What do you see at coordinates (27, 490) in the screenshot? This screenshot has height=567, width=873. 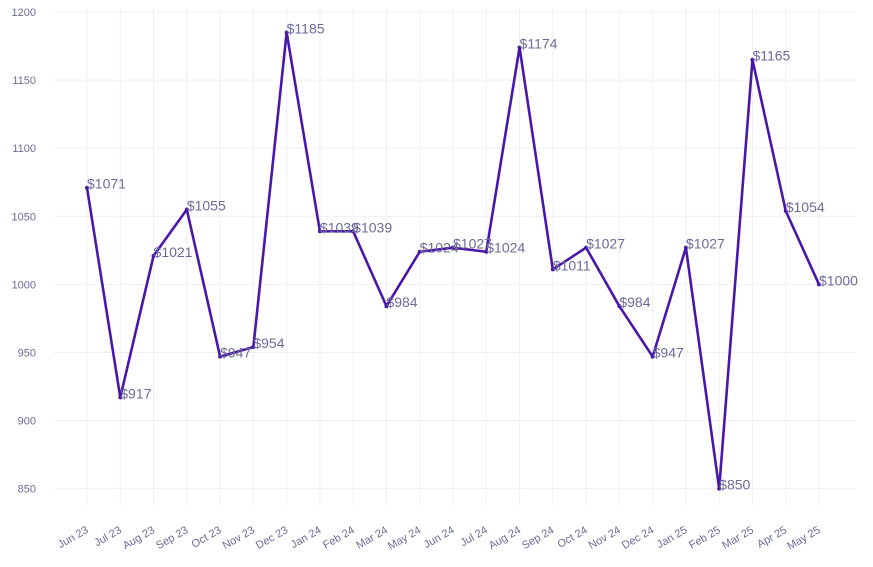 I see `y-tick-label: 850` at bounding box center [27, 490].